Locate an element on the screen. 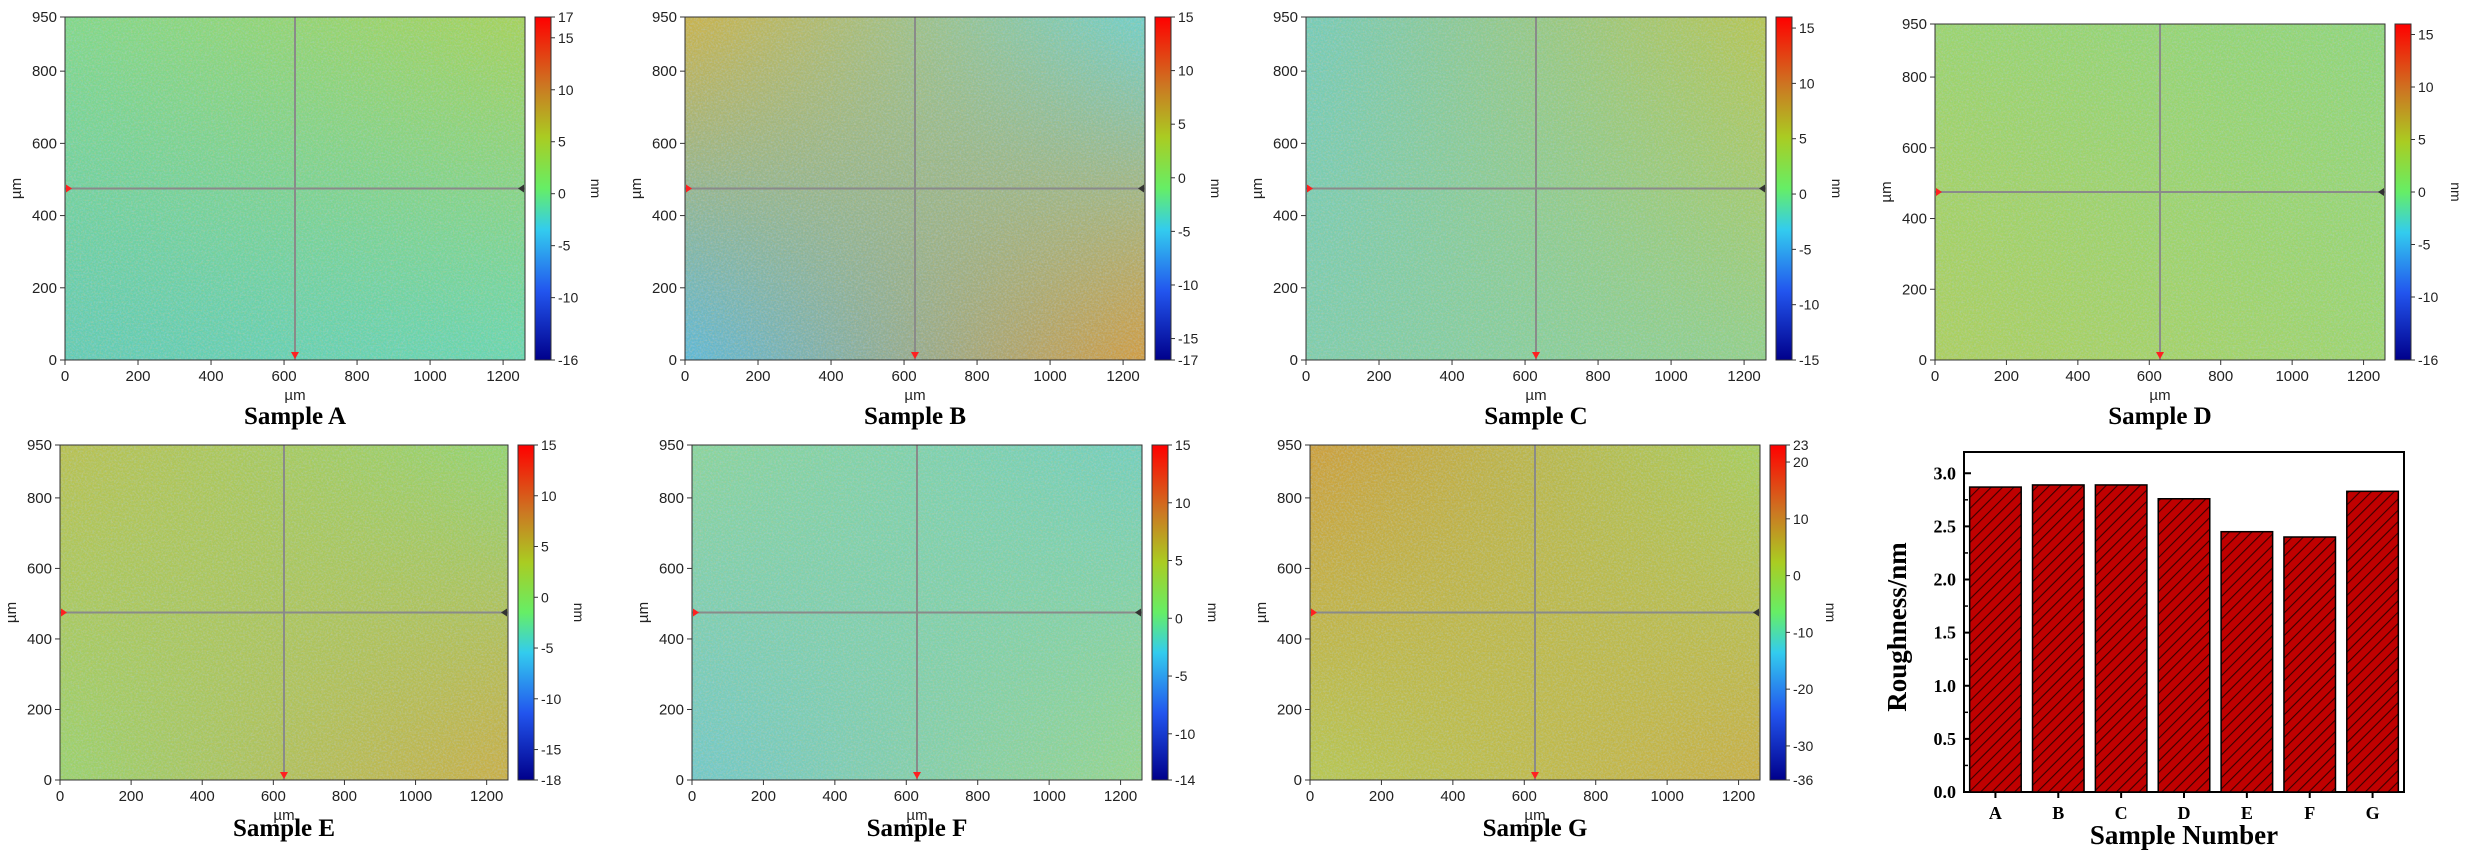  colorbar-tick-label: -14 is located at coordinates (1185, 780).